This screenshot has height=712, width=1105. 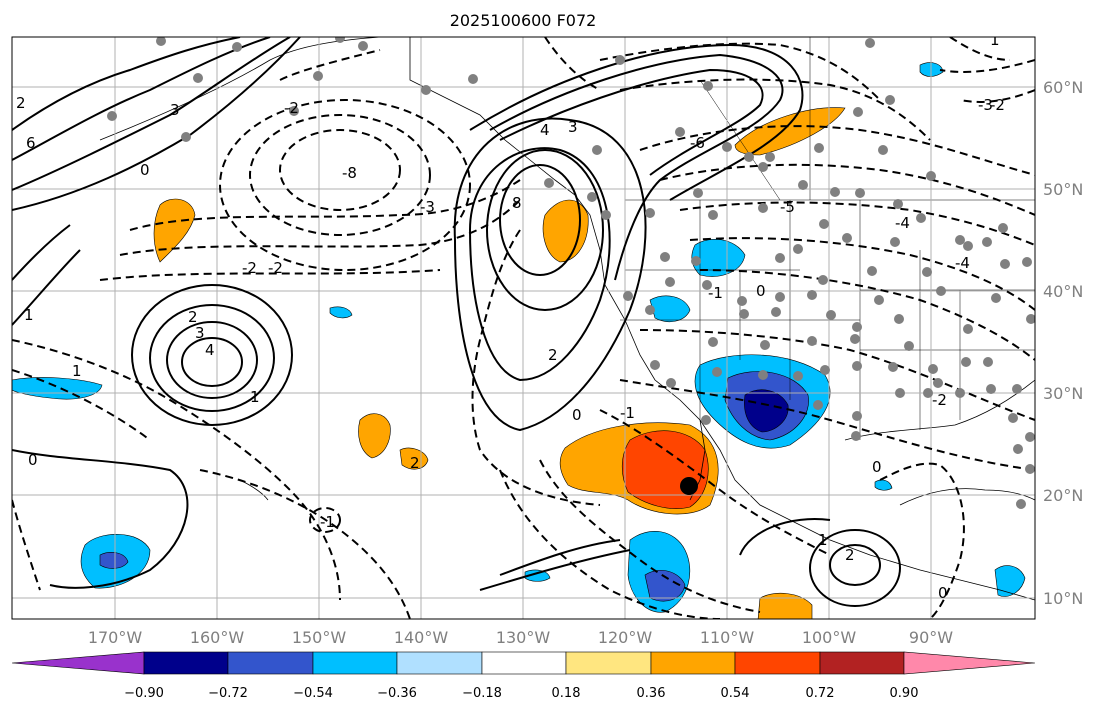 What do you see at coordinates (174, 230) in the screenshot?
I see `positive-anomaly-aleutian` at bounding box center [174, 230].